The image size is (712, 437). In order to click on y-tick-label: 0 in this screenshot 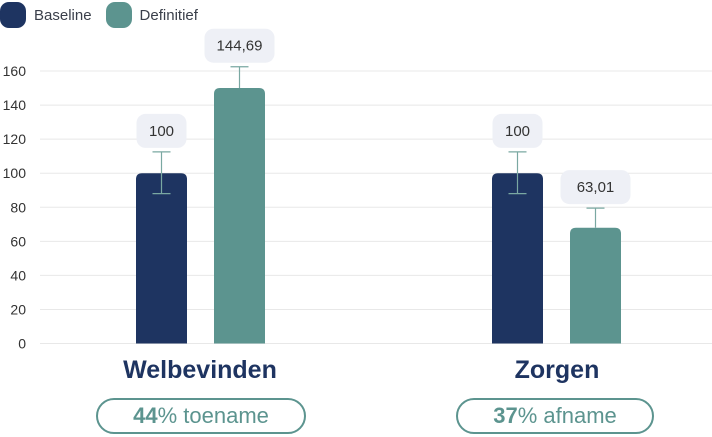, I will do `click(22, 344)`.